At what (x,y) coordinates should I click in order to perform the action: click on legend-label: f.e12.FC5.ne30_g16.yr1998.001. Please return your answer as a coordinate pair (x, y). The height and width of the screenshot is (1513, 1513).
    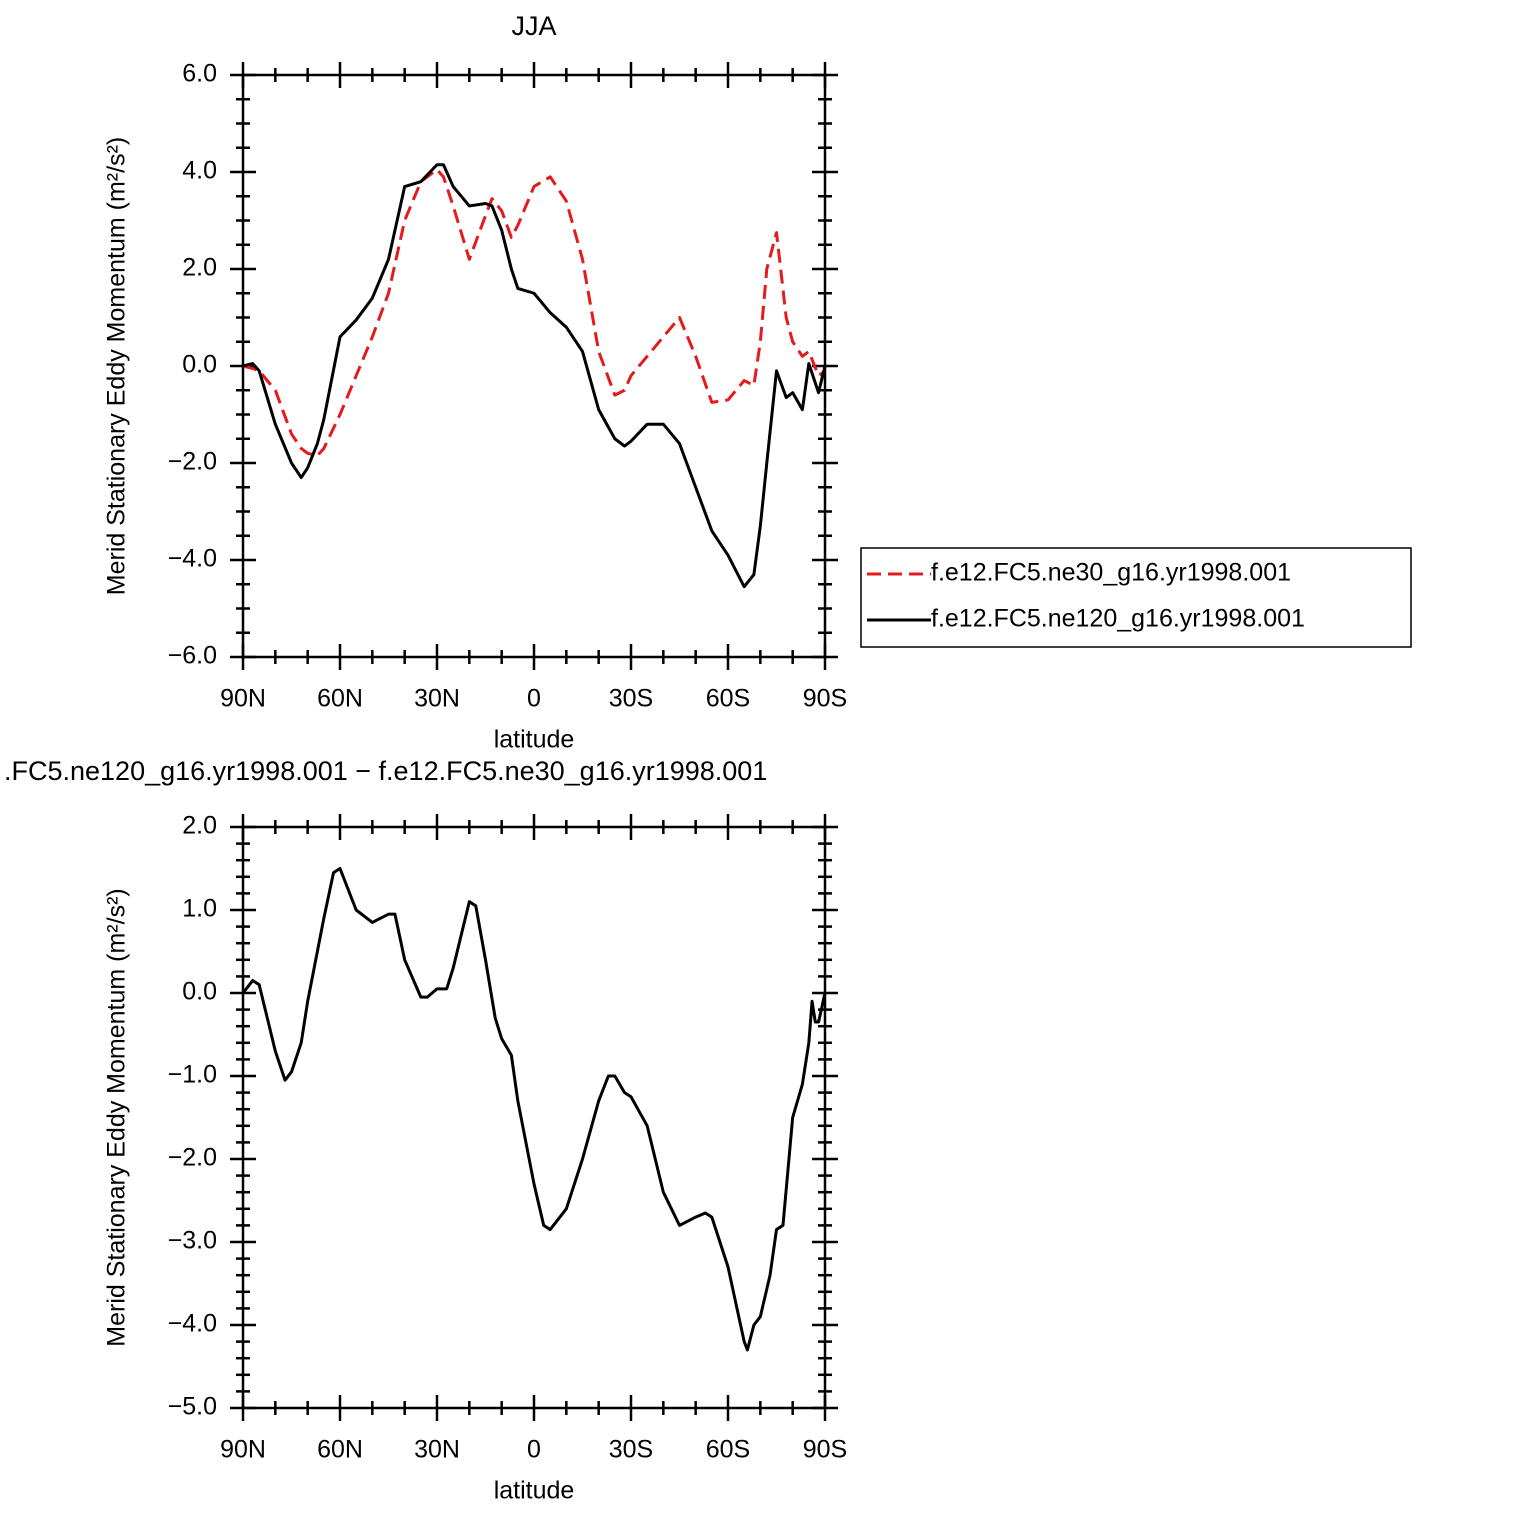
    Looking at the image, I should click on (1111, 573).